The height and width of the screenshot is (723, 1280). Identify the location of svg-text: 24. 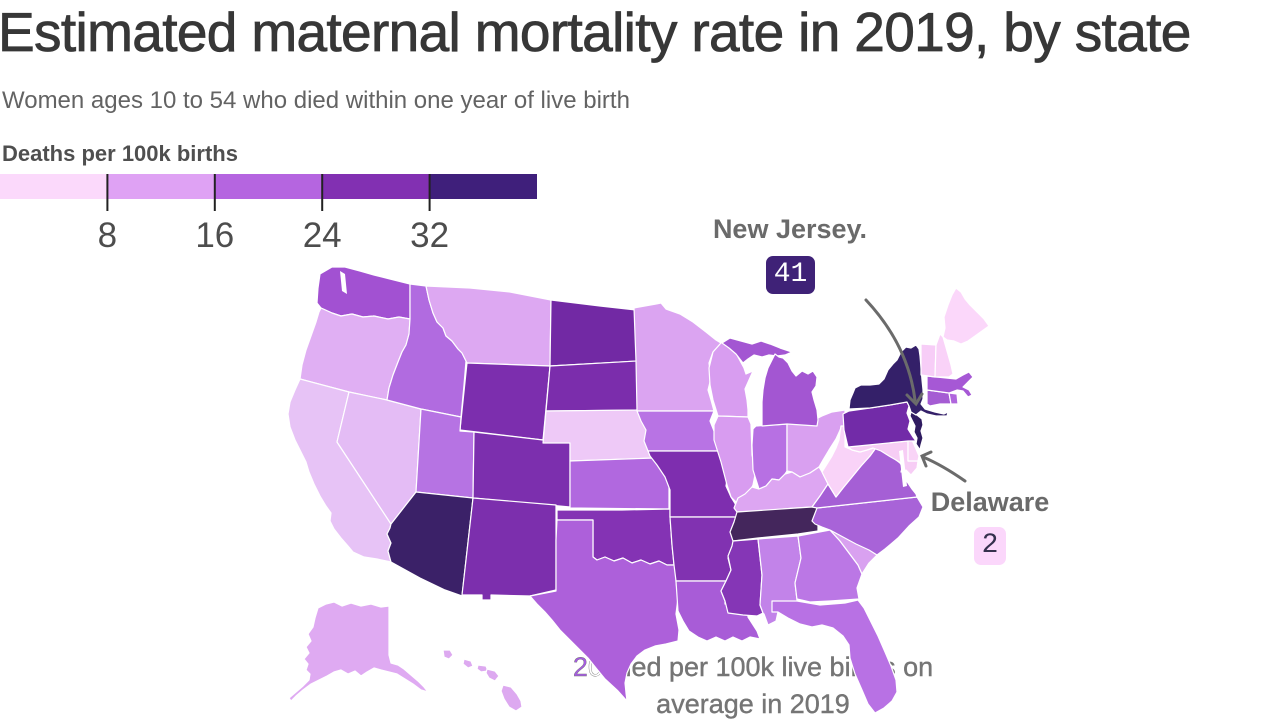
(322, 235).